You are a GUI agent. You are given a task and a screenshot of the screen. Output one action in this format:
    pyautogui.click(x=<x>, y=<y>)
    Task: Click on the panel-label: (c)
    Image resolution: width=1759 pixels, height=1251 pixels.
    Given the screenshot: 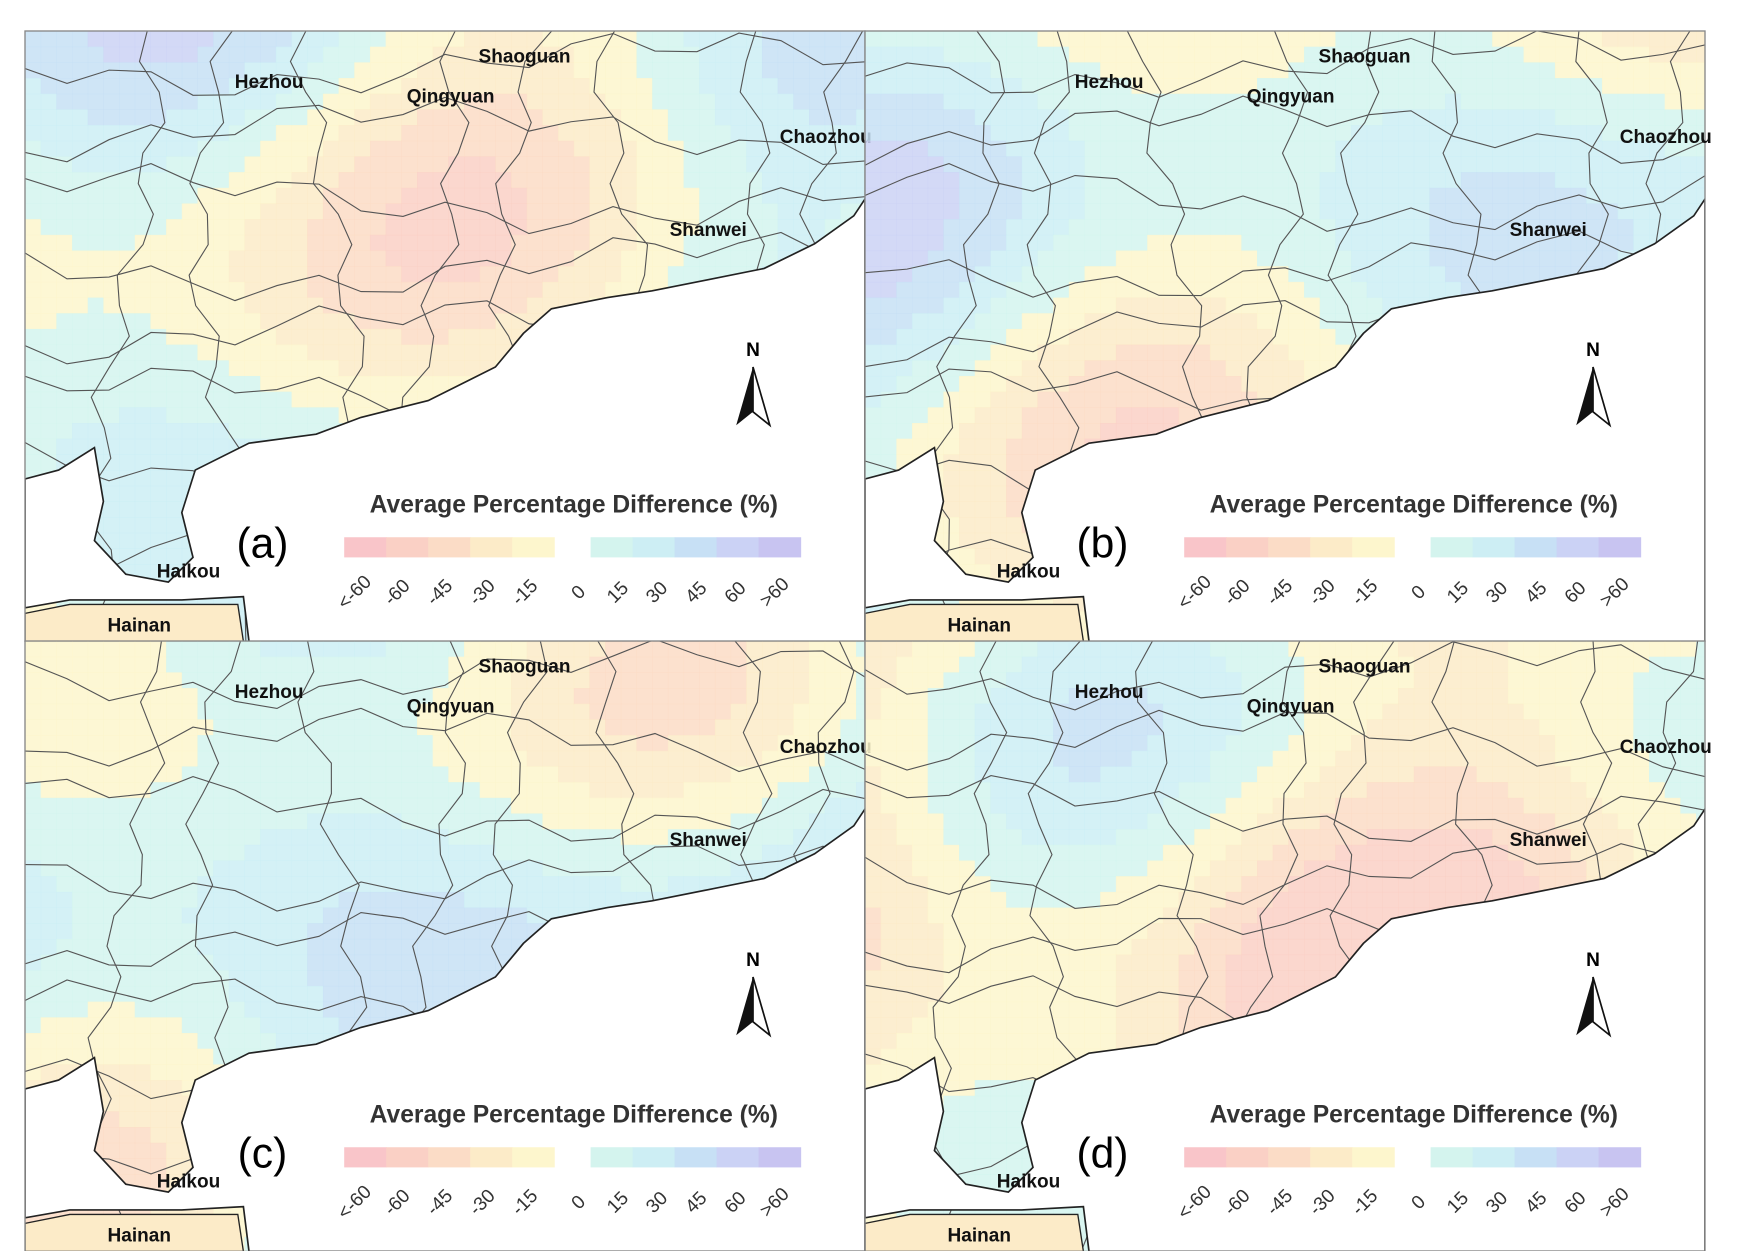 What is the action you would take?
    pyautogui.click(x=263, y=1153)
    